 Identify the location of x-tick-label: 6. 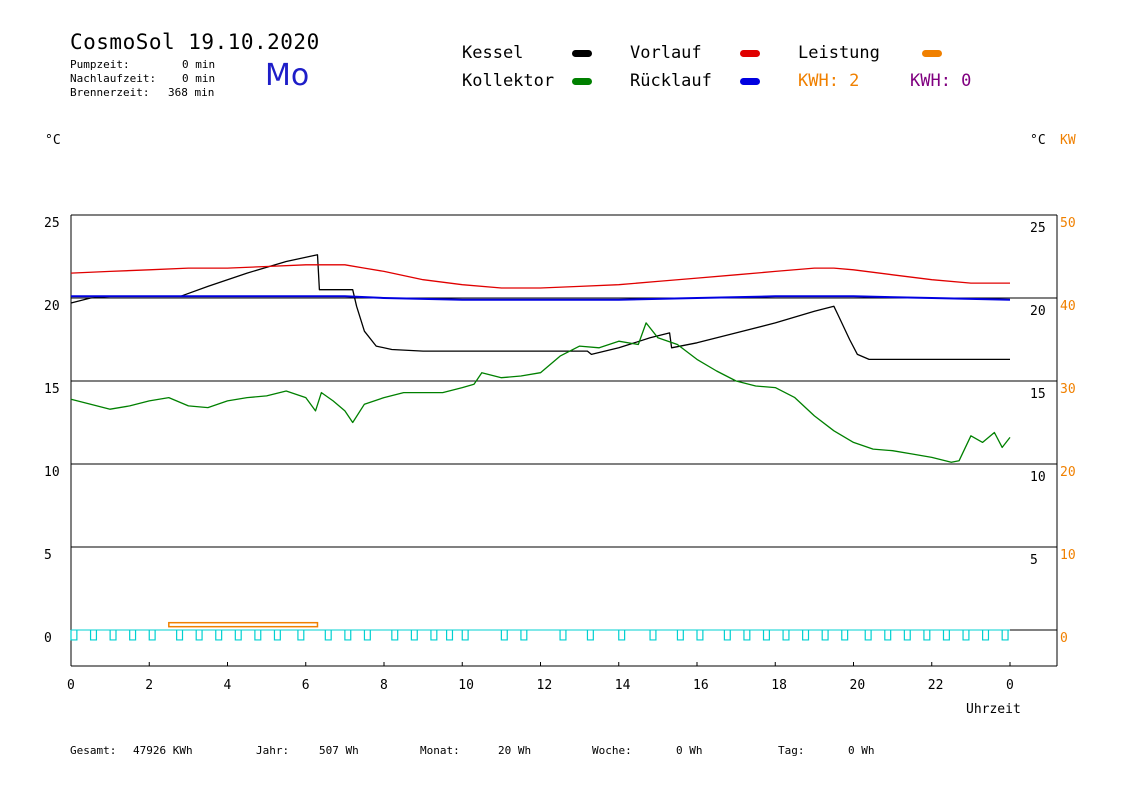
(306, 685).